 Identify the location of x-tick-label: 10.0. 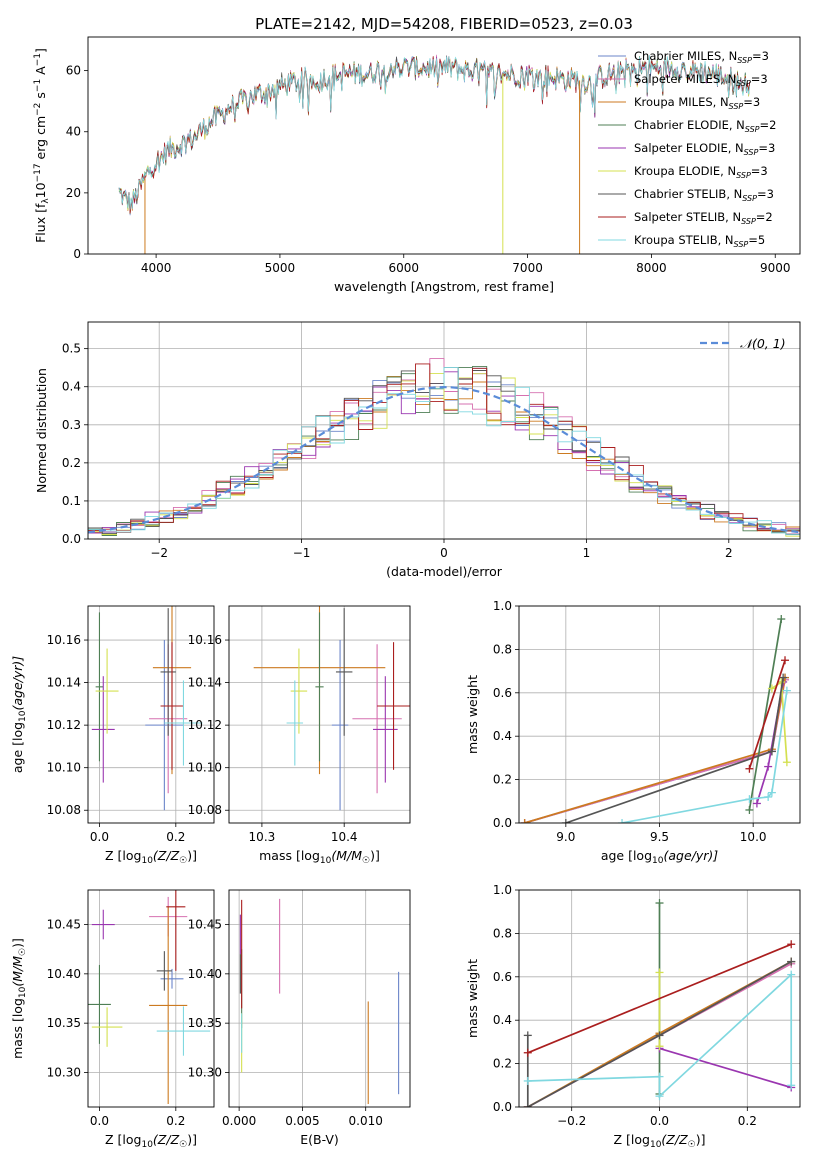
(753, 837).